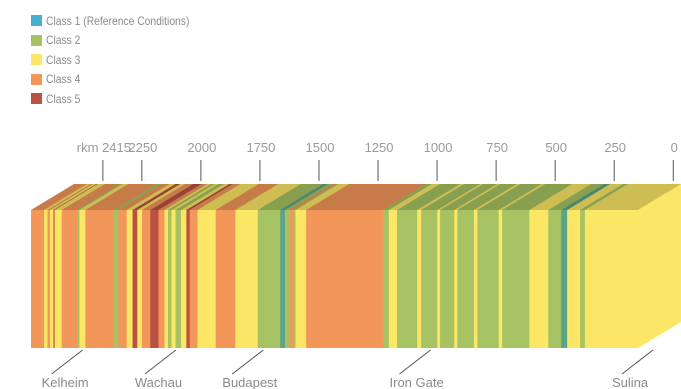 The width and height of the screenshot is (681, 389). I want to click on tick-label-1500: 1500, so click(320, 147).